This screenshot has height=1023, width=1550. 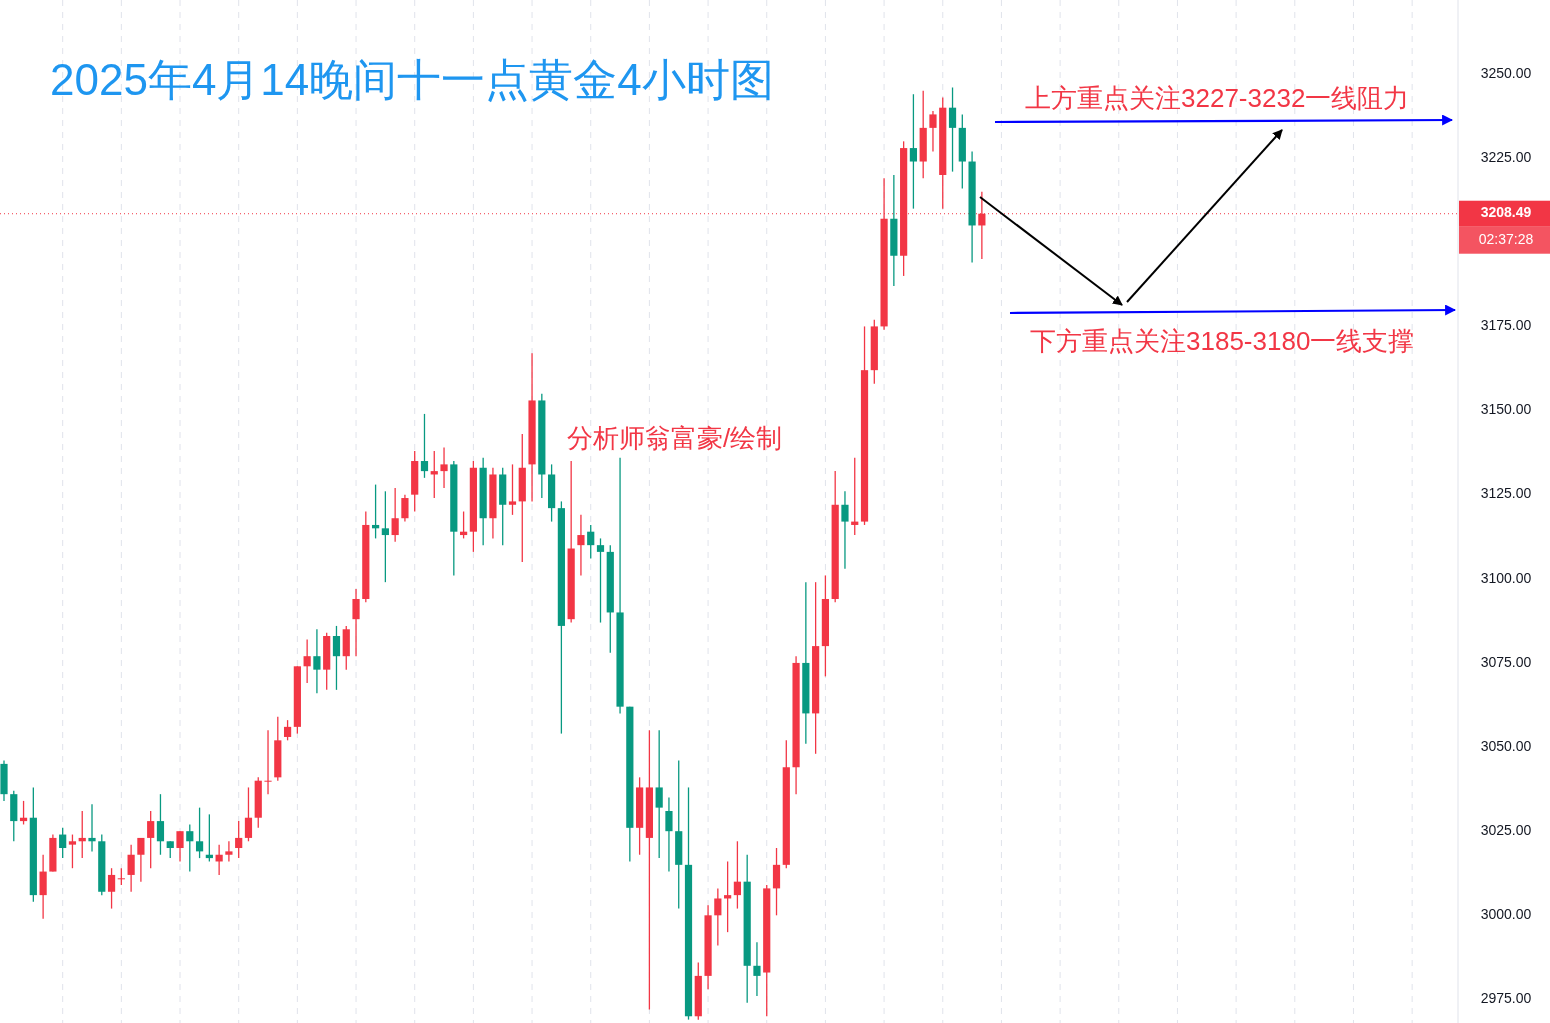 I want to click on y-tick-label: 3025.00, so click(x=1506, y=829).